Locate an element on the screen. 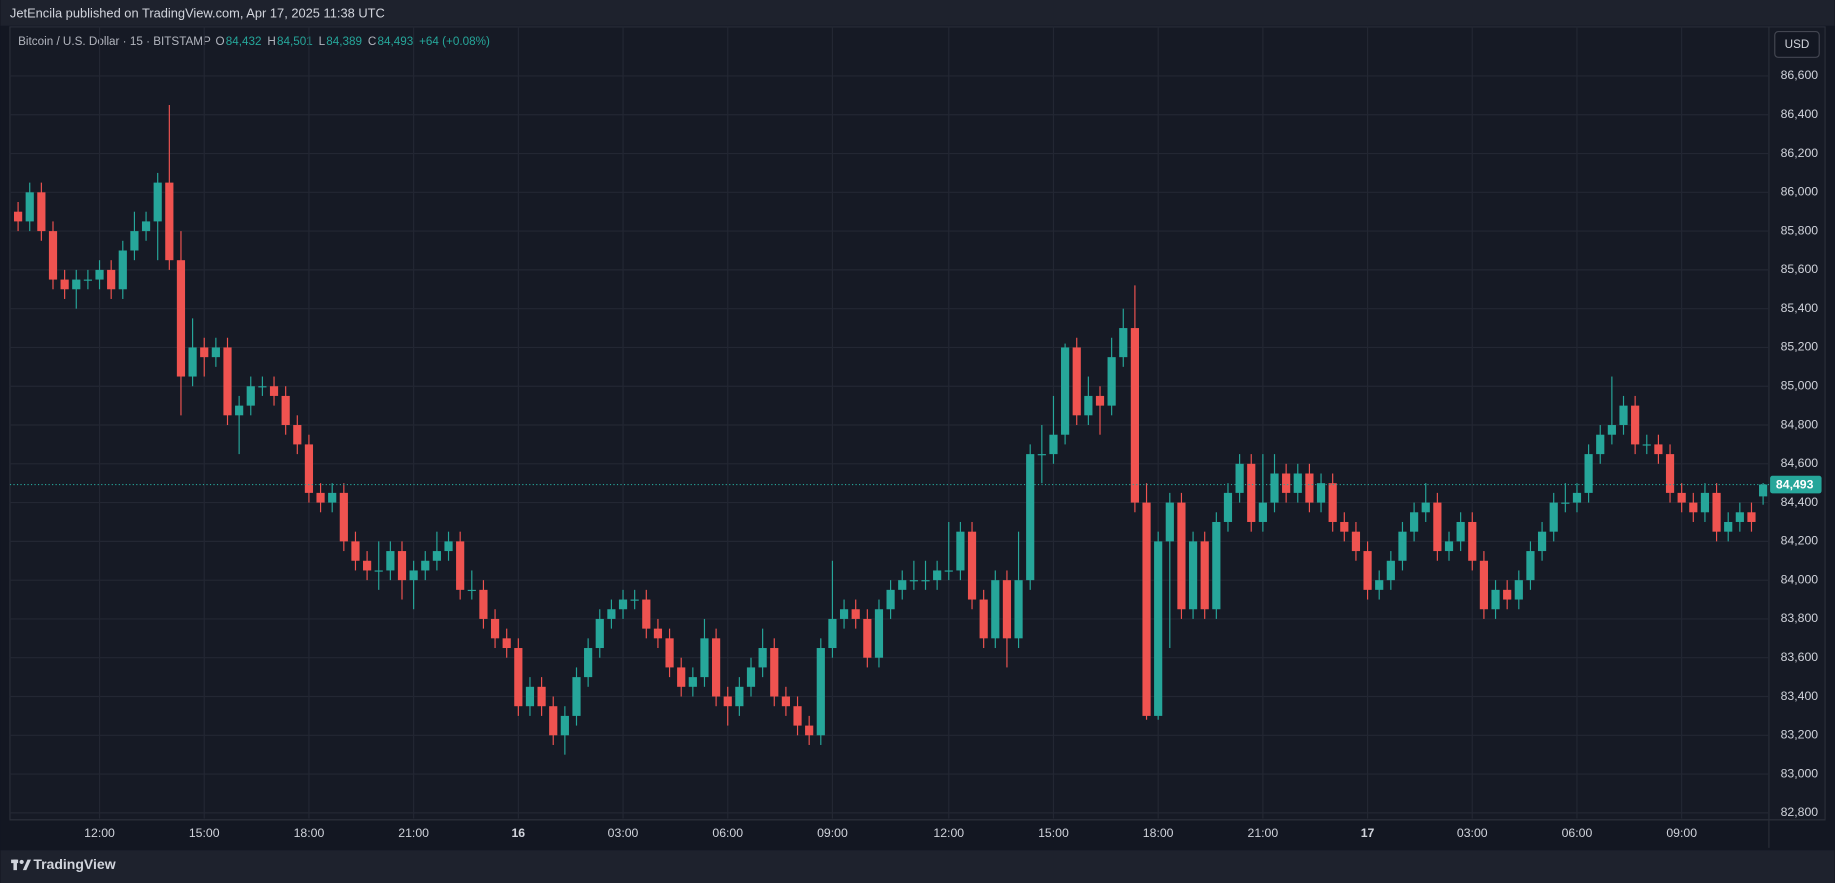  legend-key: L is located at coordinates (322, 41).